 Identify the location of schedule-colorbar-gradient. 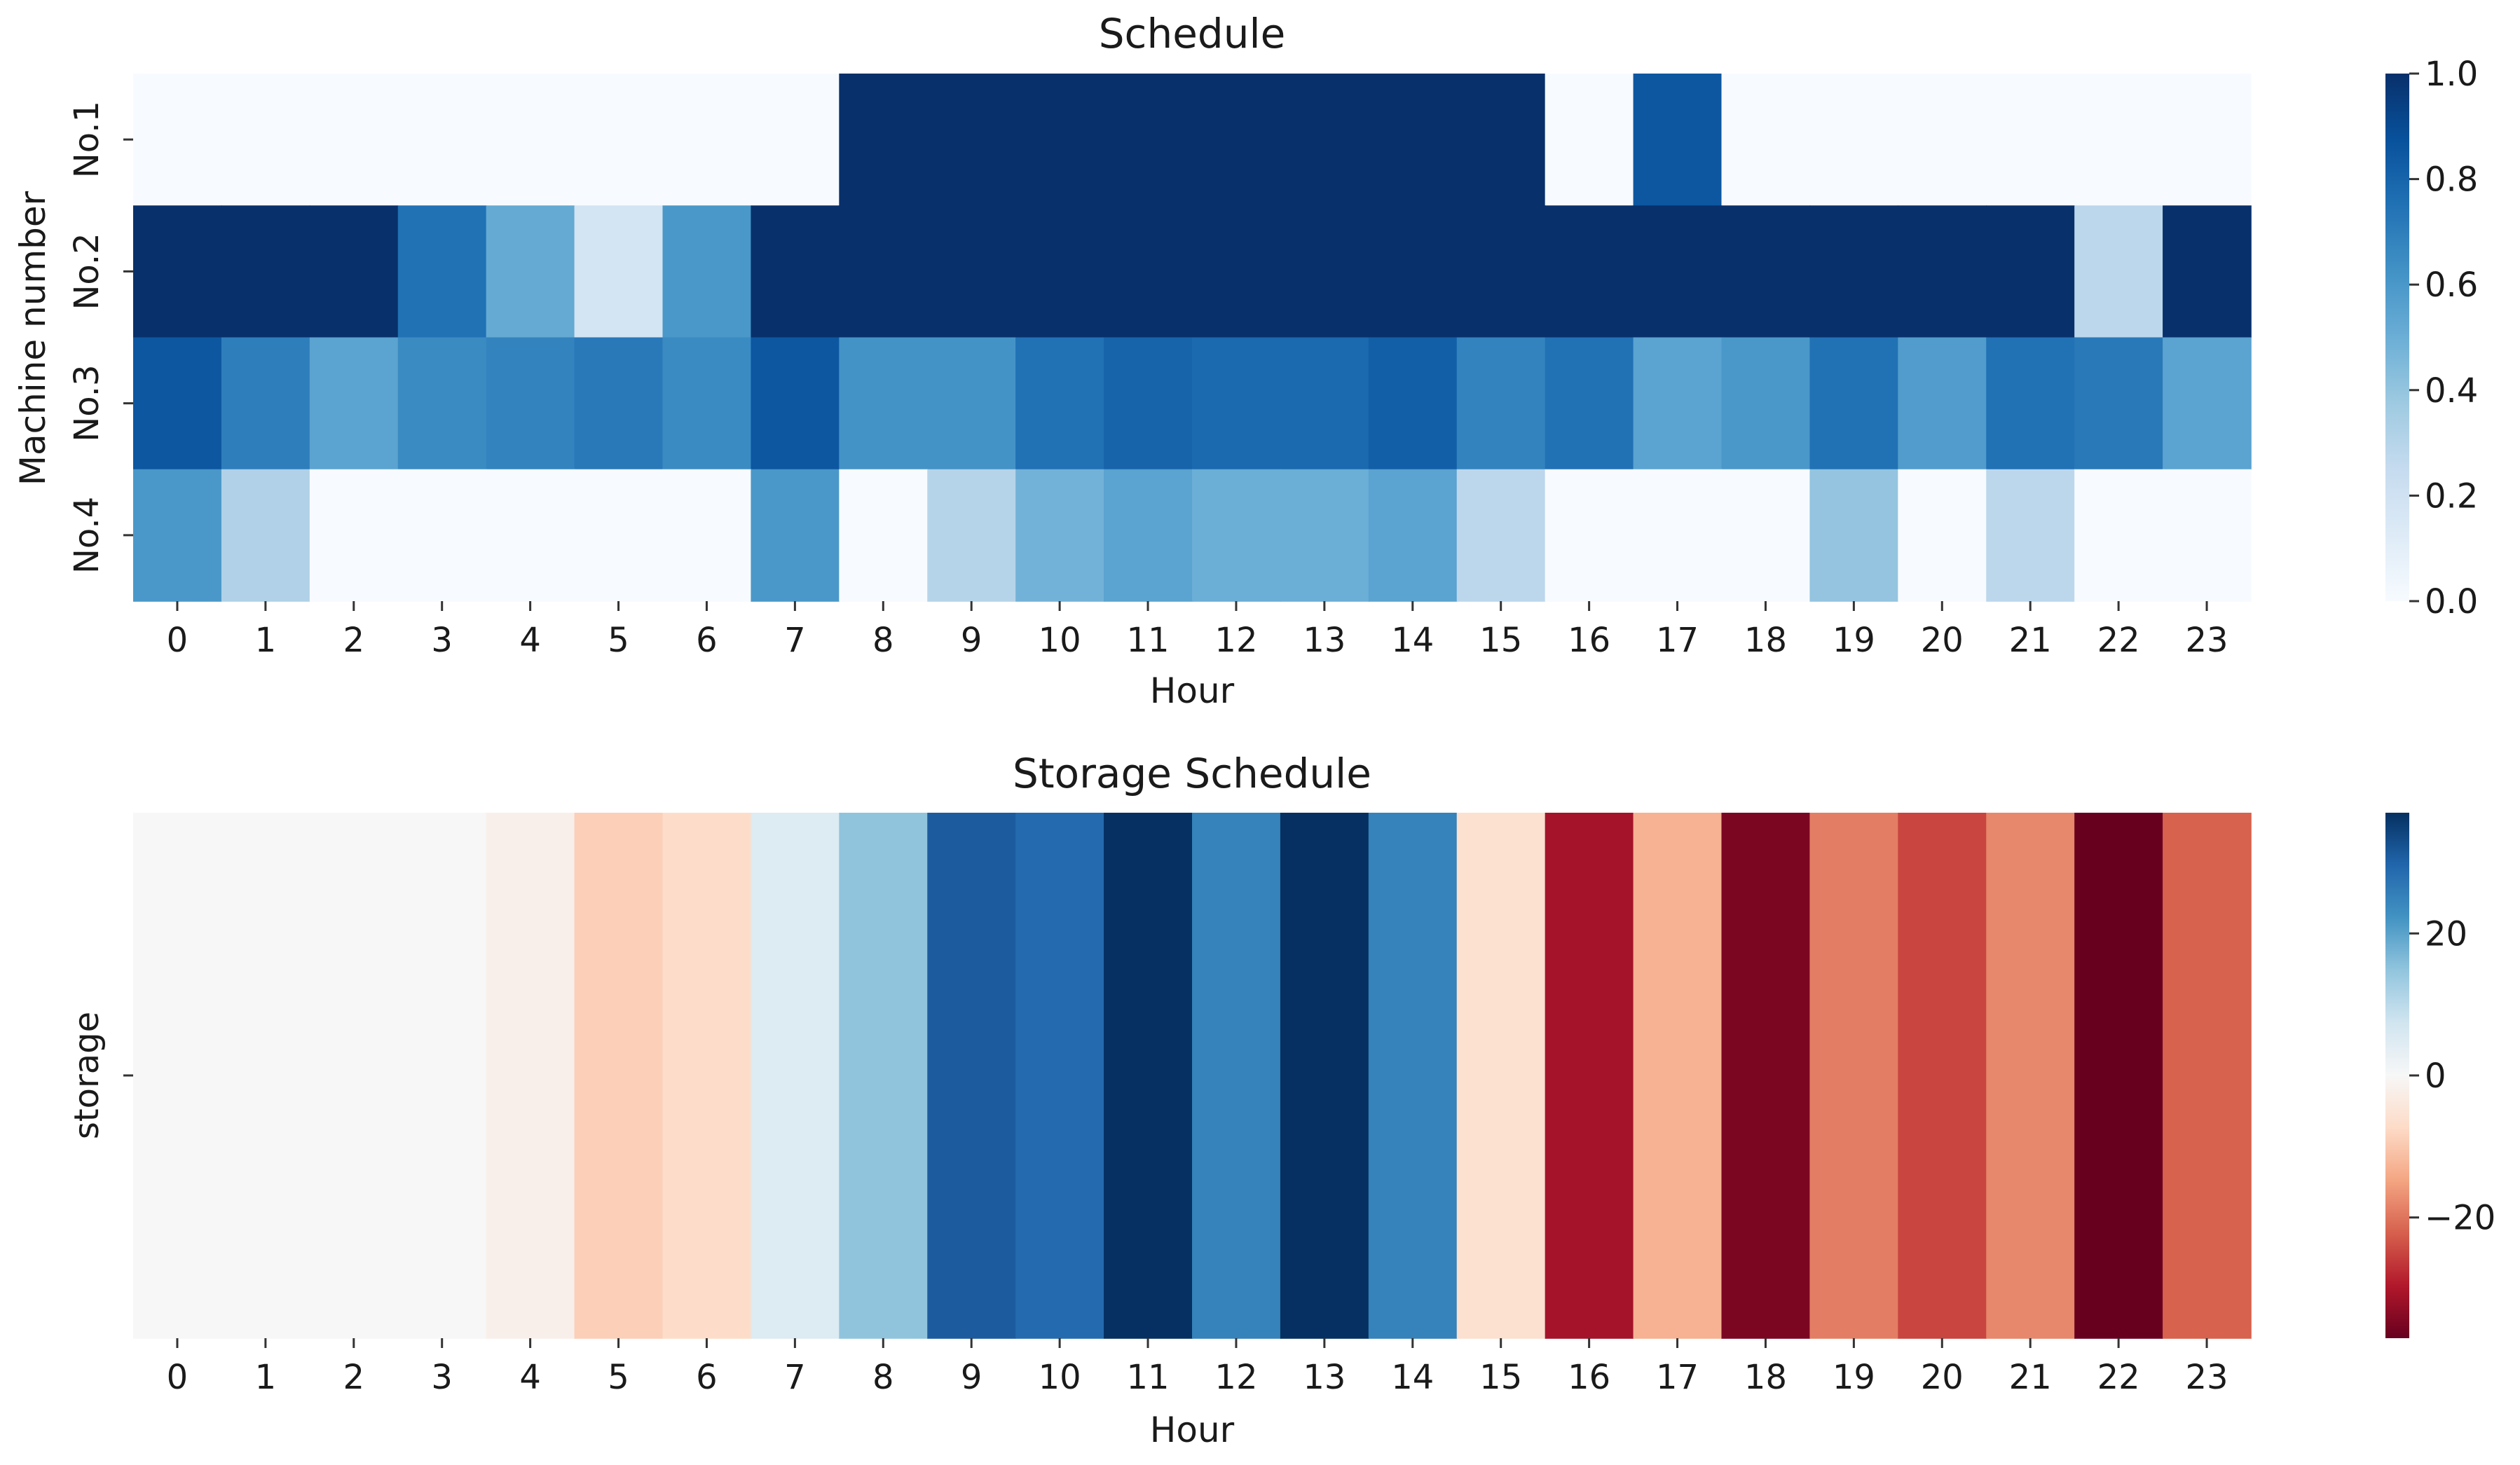
(2397, 337).